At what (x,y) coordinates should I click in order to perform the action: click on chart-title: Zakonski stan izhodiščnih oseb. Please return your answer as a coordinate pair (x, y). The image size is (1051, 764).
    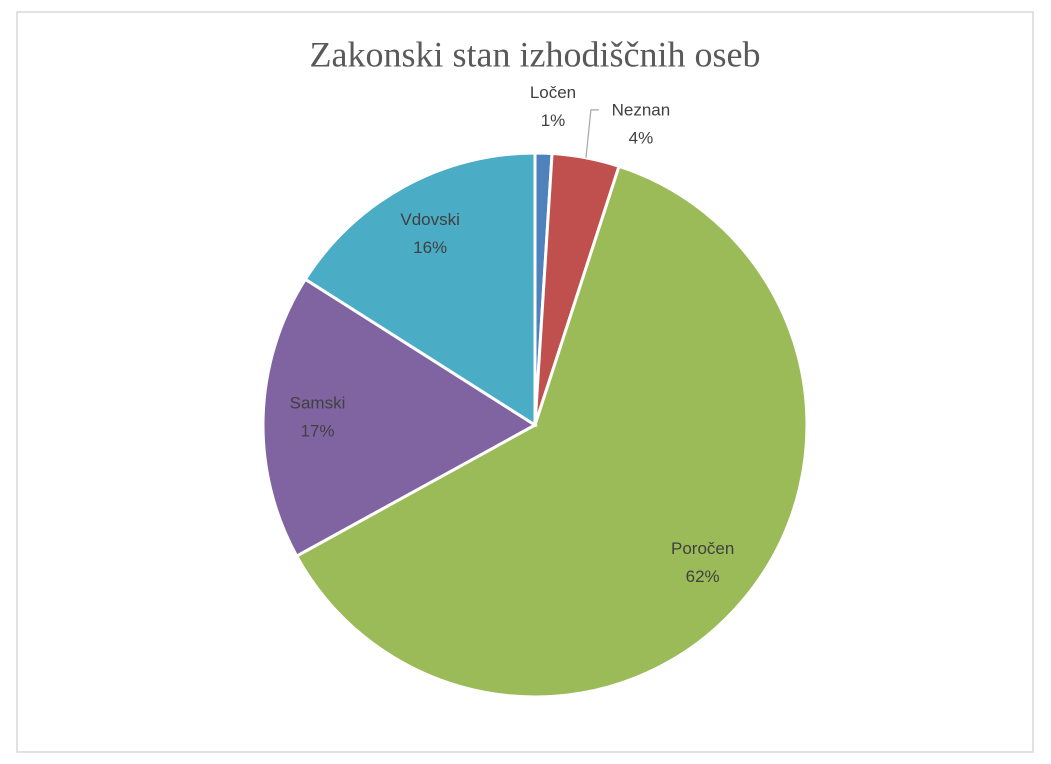
    Looking at the image, I should click on (535, 54).